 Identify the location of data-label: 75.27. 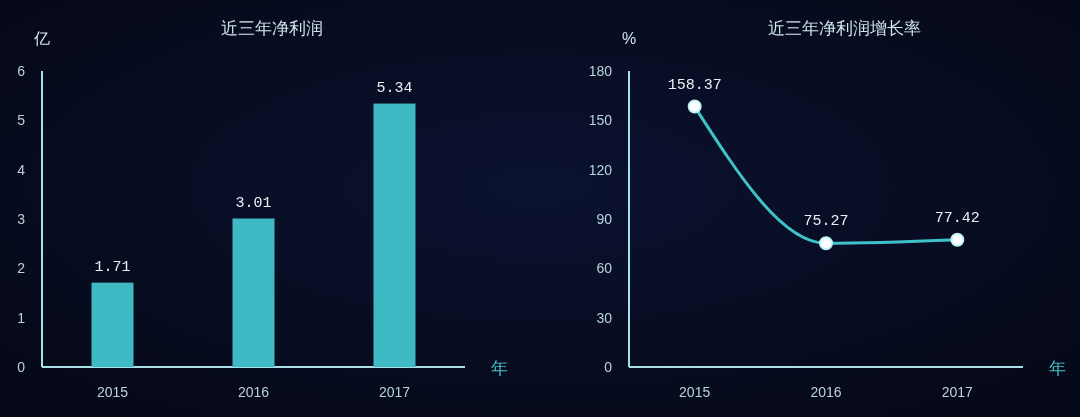
(826, 222).